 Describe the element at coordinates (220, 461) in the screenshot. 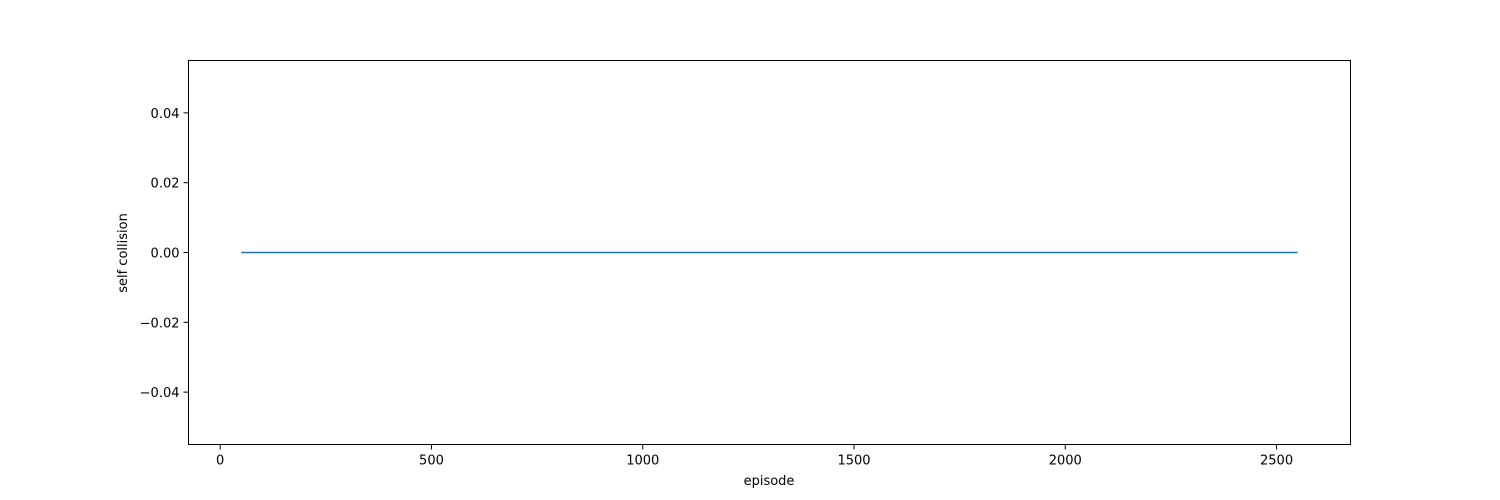

I see `x-tick-label: 0` at that location.